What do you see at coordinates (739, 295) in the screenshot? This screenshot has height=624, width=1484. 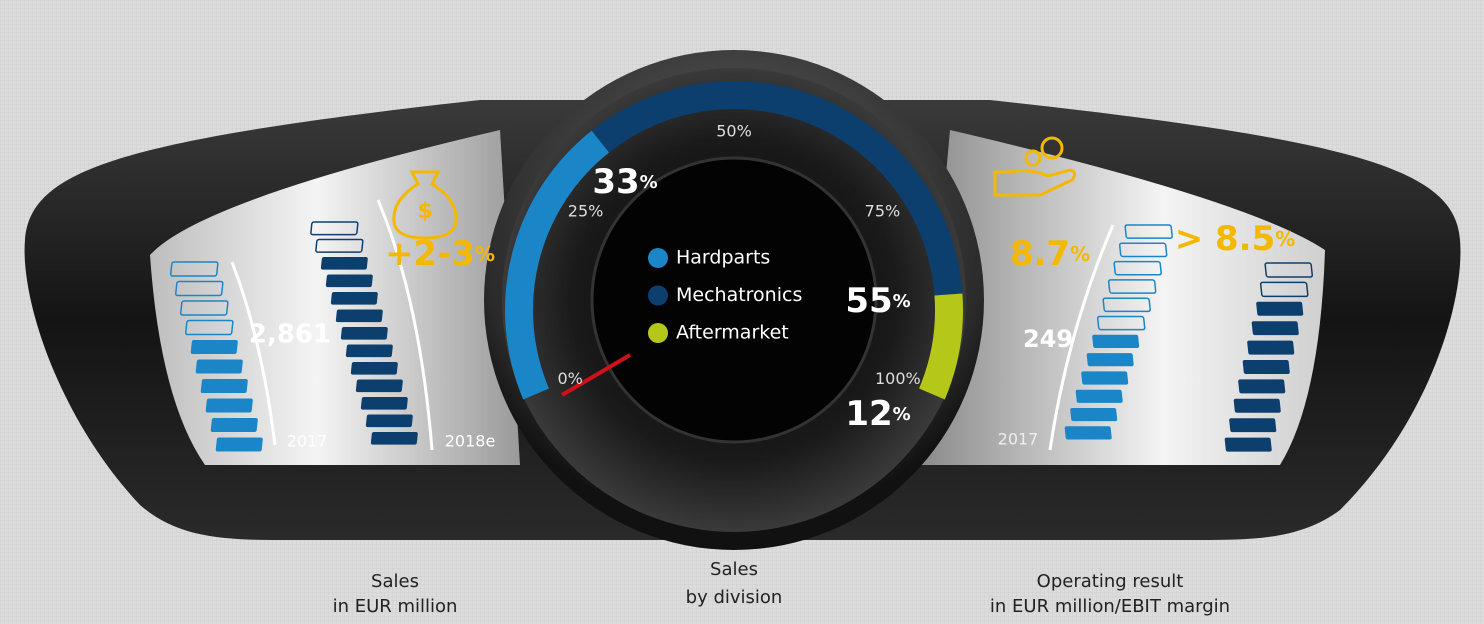 I see `legend-label: Mechatronics` at bounding box center [739, 295].